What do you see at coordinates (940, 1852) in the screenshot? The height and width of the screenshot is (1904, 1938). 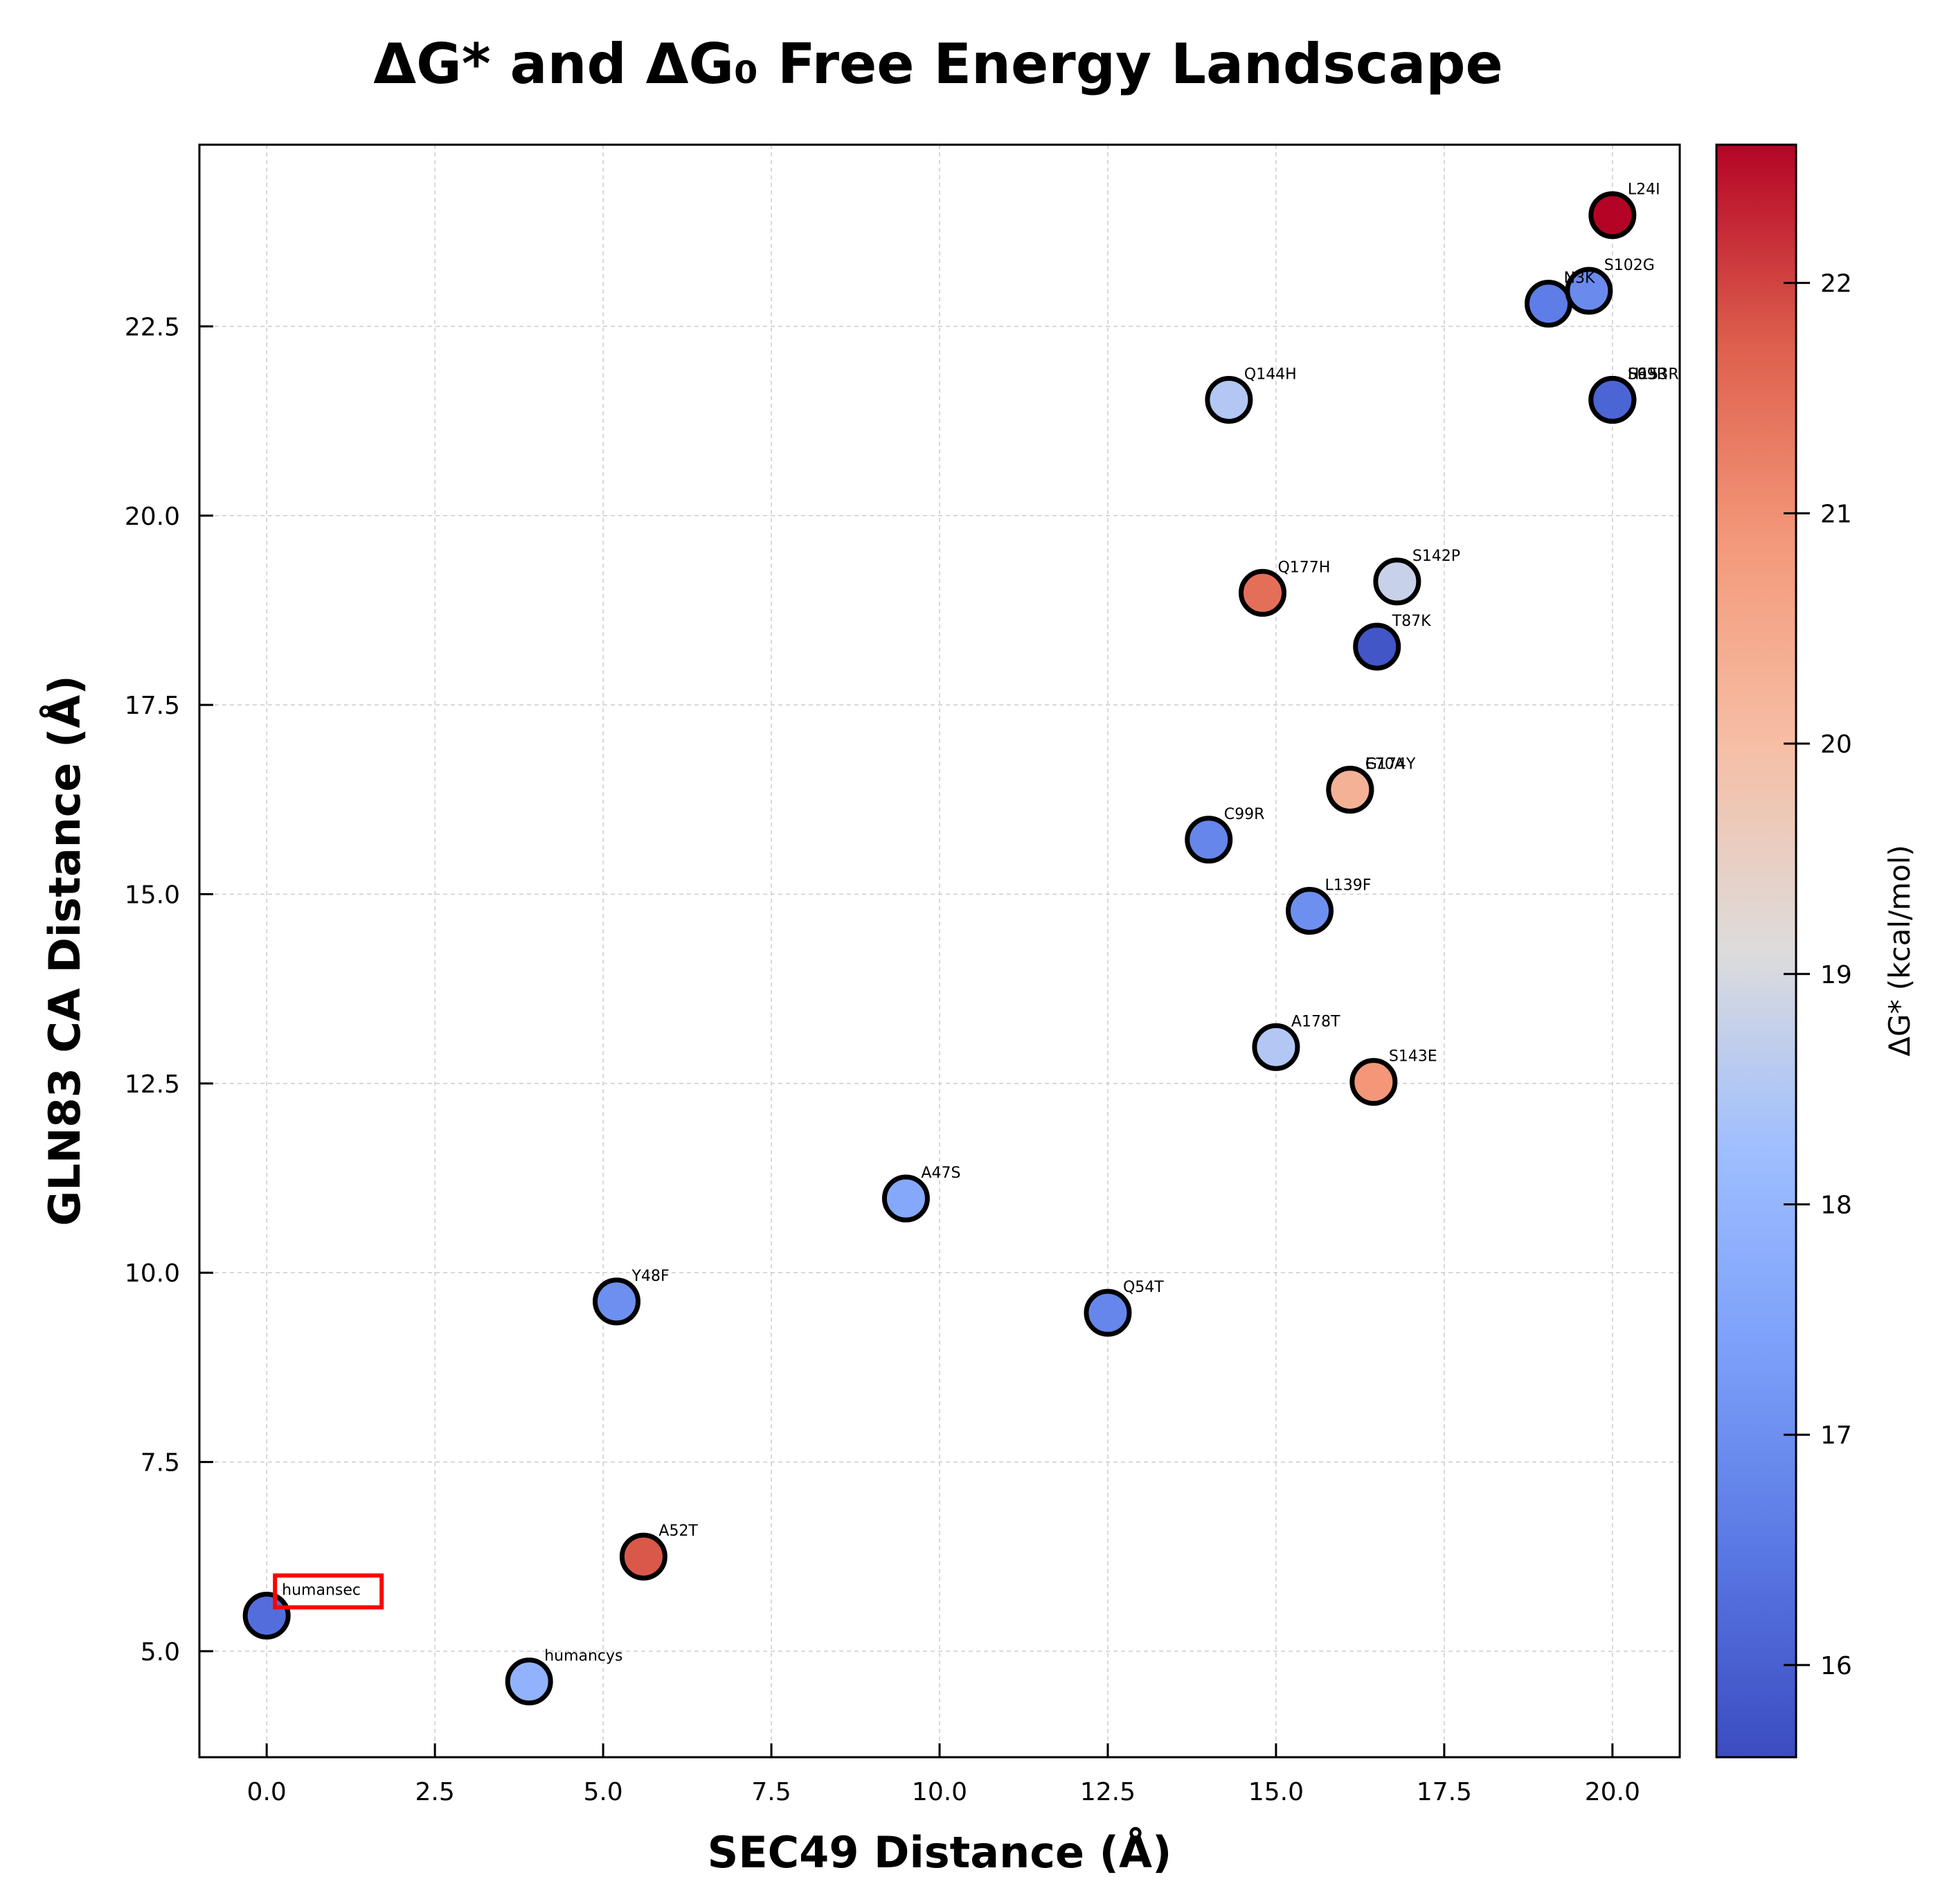 I see `x-axis-label: SEC49 Distance (Å)` at bounding box center [940, 1852].